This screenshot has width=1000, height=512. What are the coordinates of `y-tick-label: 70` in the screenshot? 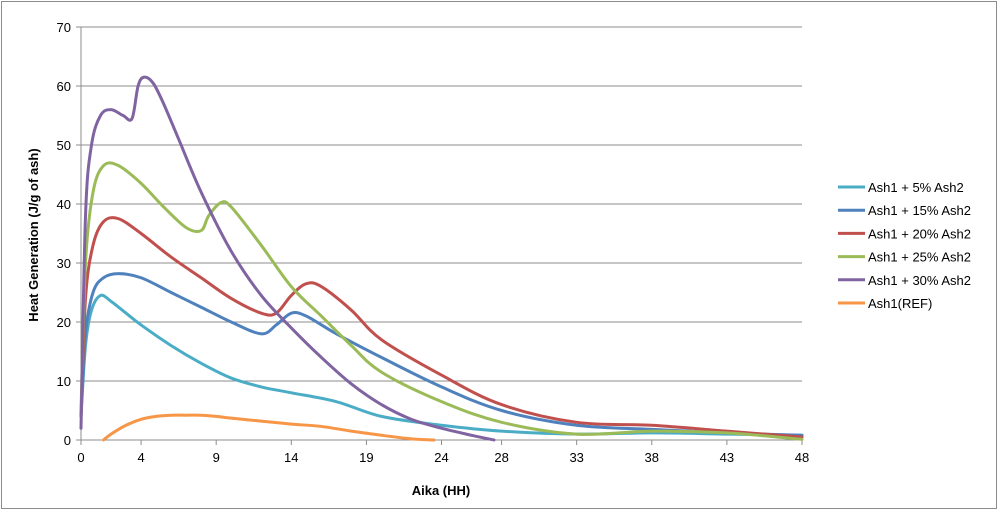 It's located at (64, 27).